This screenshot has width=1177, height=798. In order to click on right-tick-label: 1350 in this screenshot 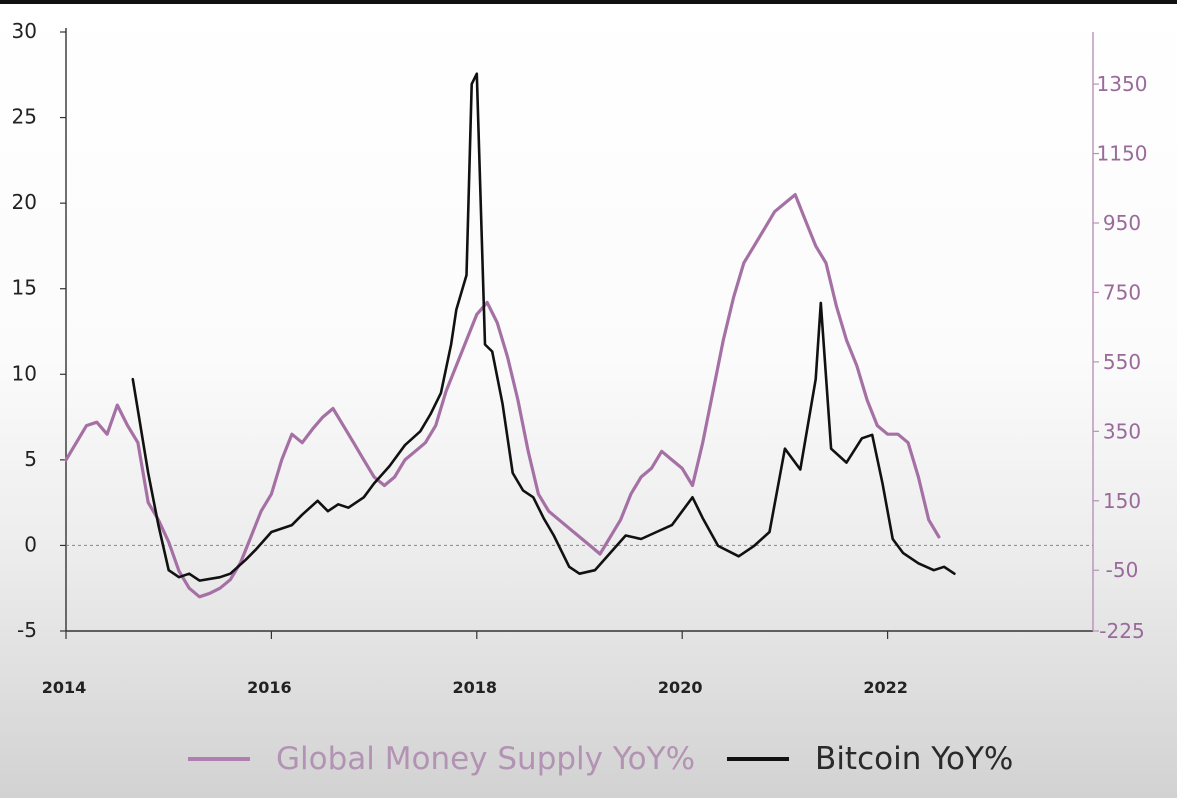, I will do `click(1122, 84)`.